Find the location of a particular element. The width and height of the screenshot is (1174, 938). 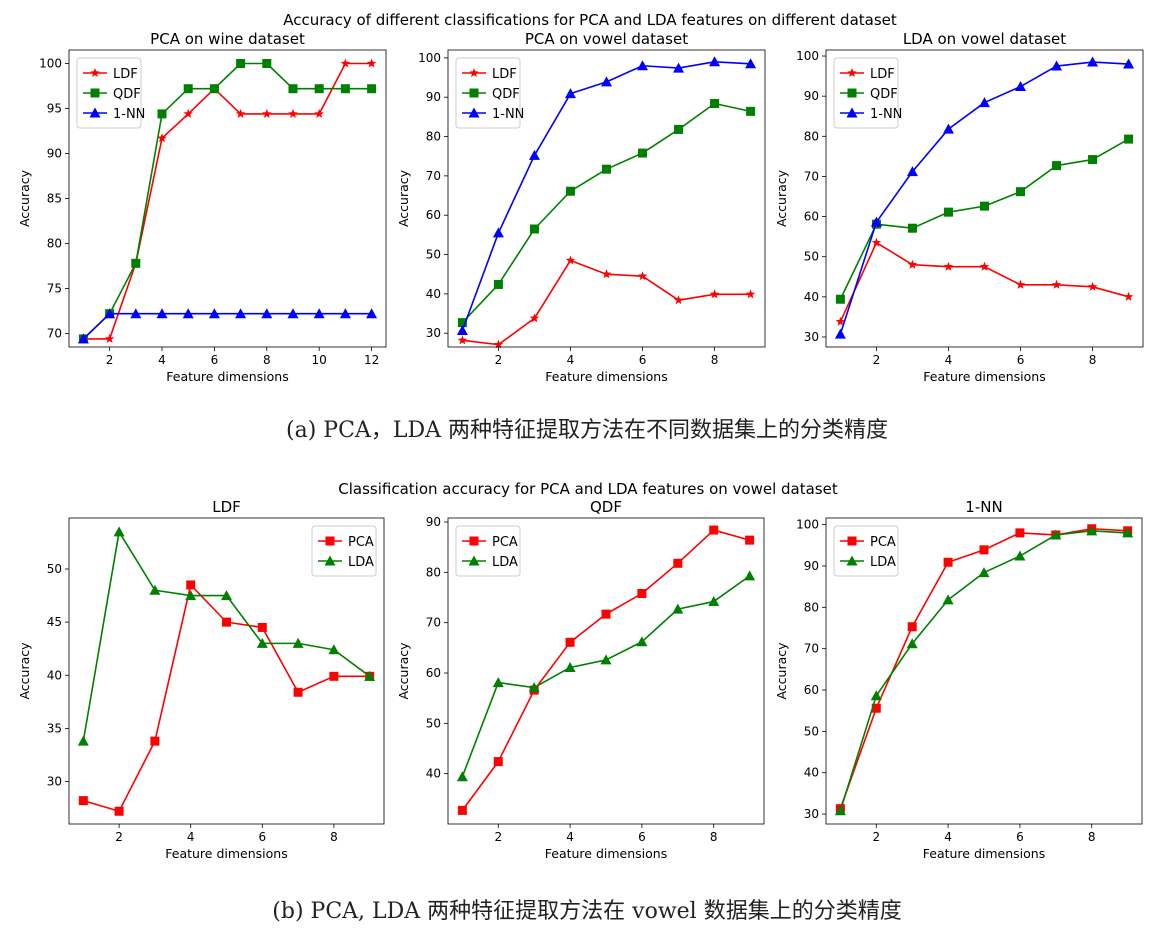

legend-label: PCA is located at coordinates (505, 542).